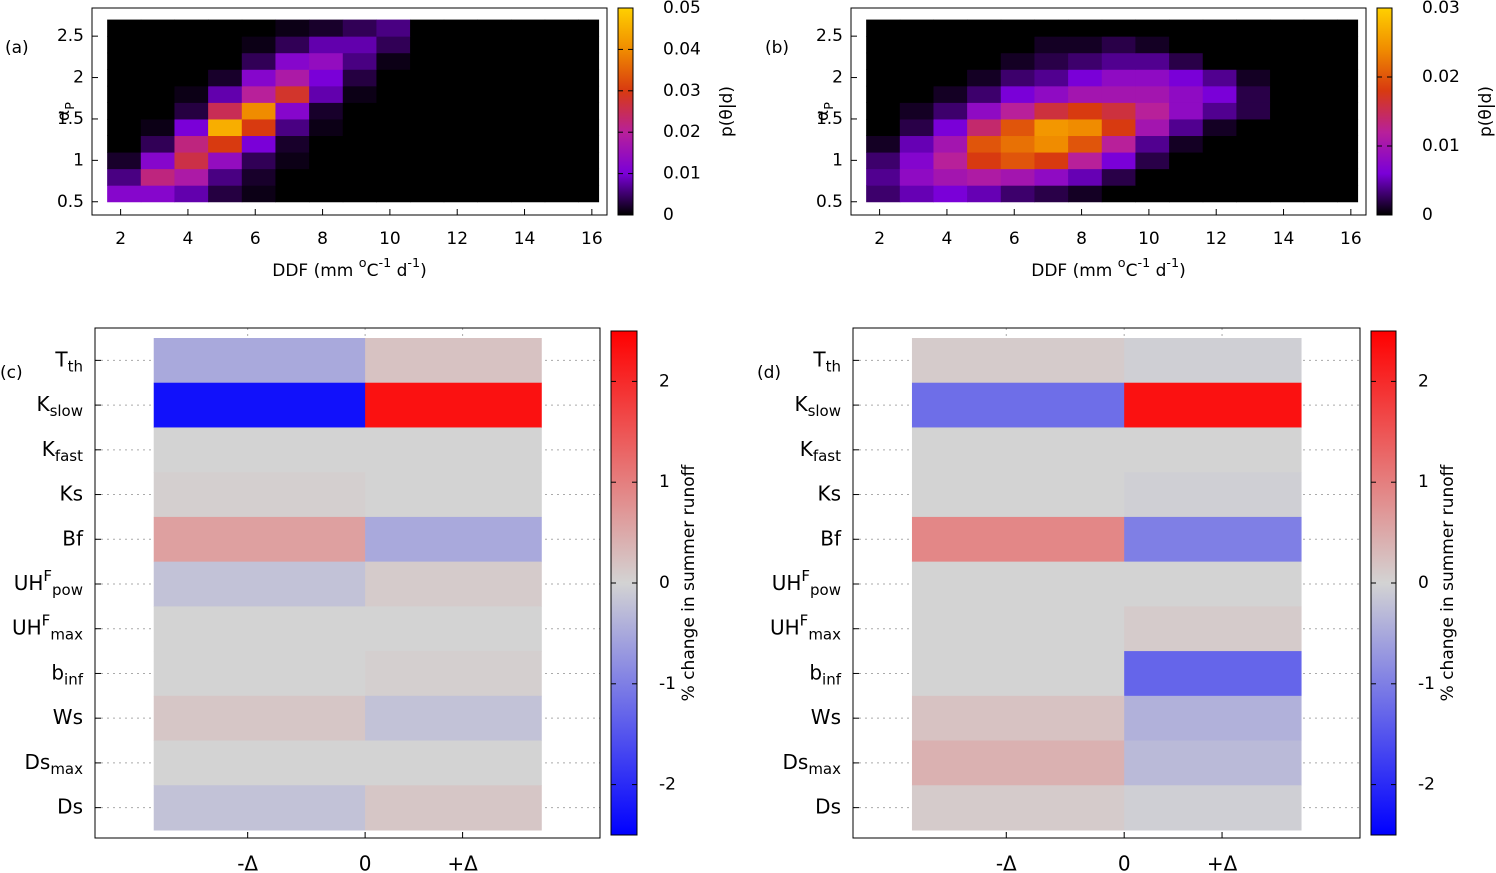  I want to click on label-part: fast, so click(827, 455).